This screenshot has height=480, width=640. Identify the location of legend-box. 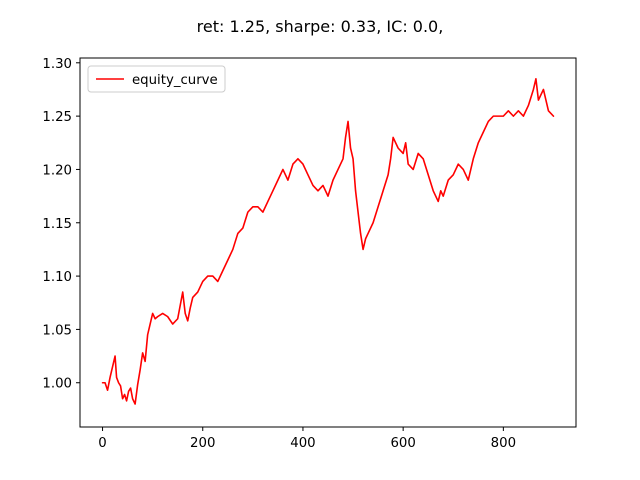
(156, 79).